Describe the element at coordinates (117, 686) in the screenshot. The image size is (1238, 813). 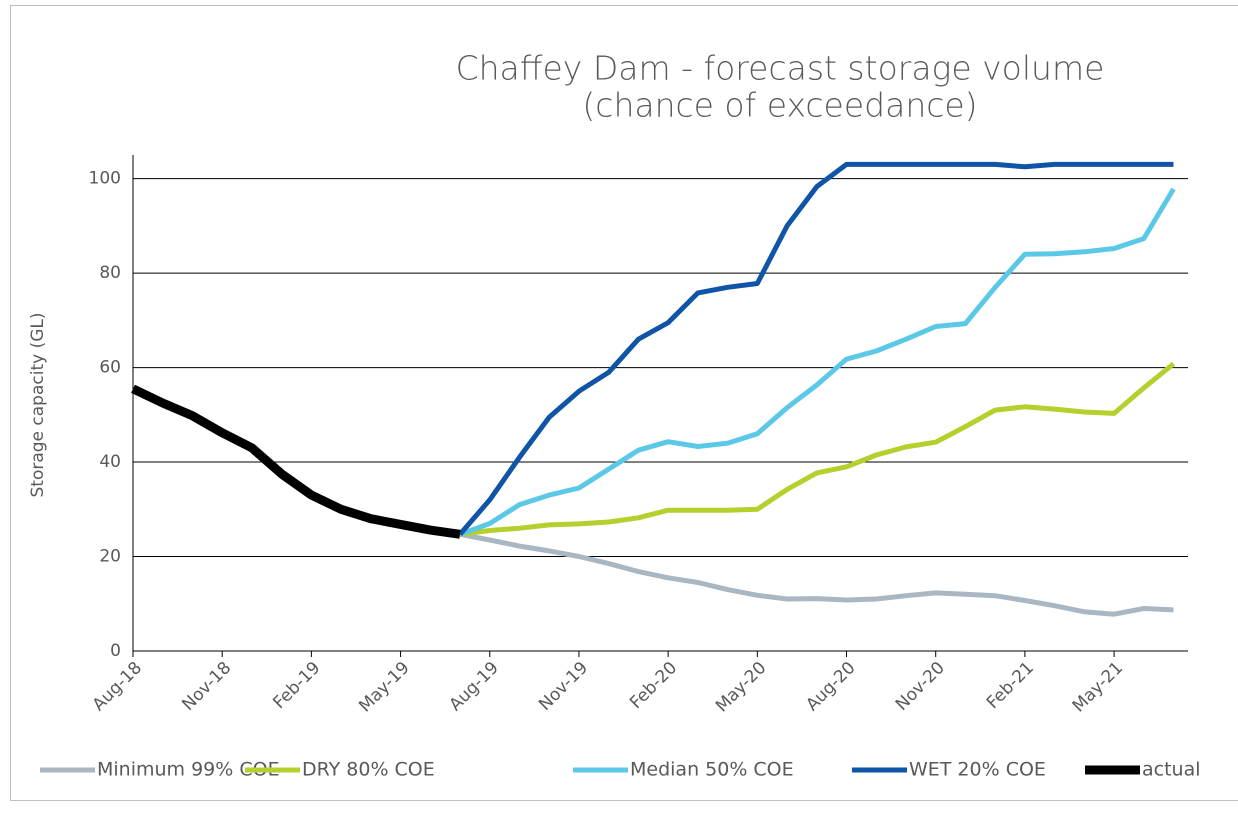
I see `x-tick-label: Aug-18` at that location.